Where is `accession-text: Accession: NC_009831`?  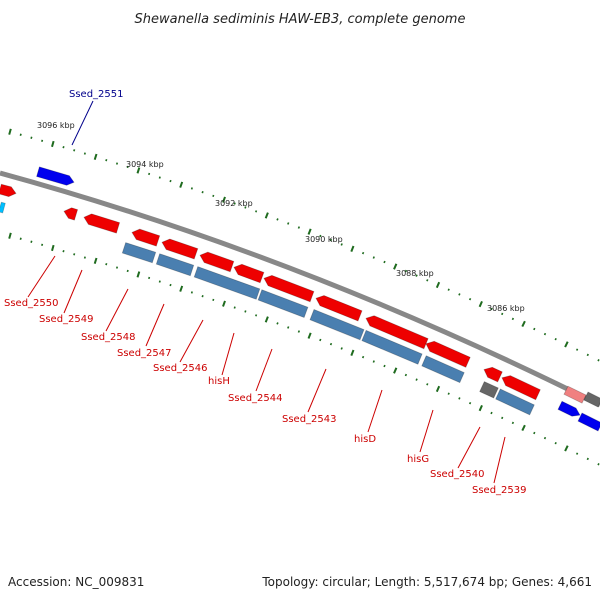 accession-text: Accession: NC_009831 is located at coordinates (76, 582).